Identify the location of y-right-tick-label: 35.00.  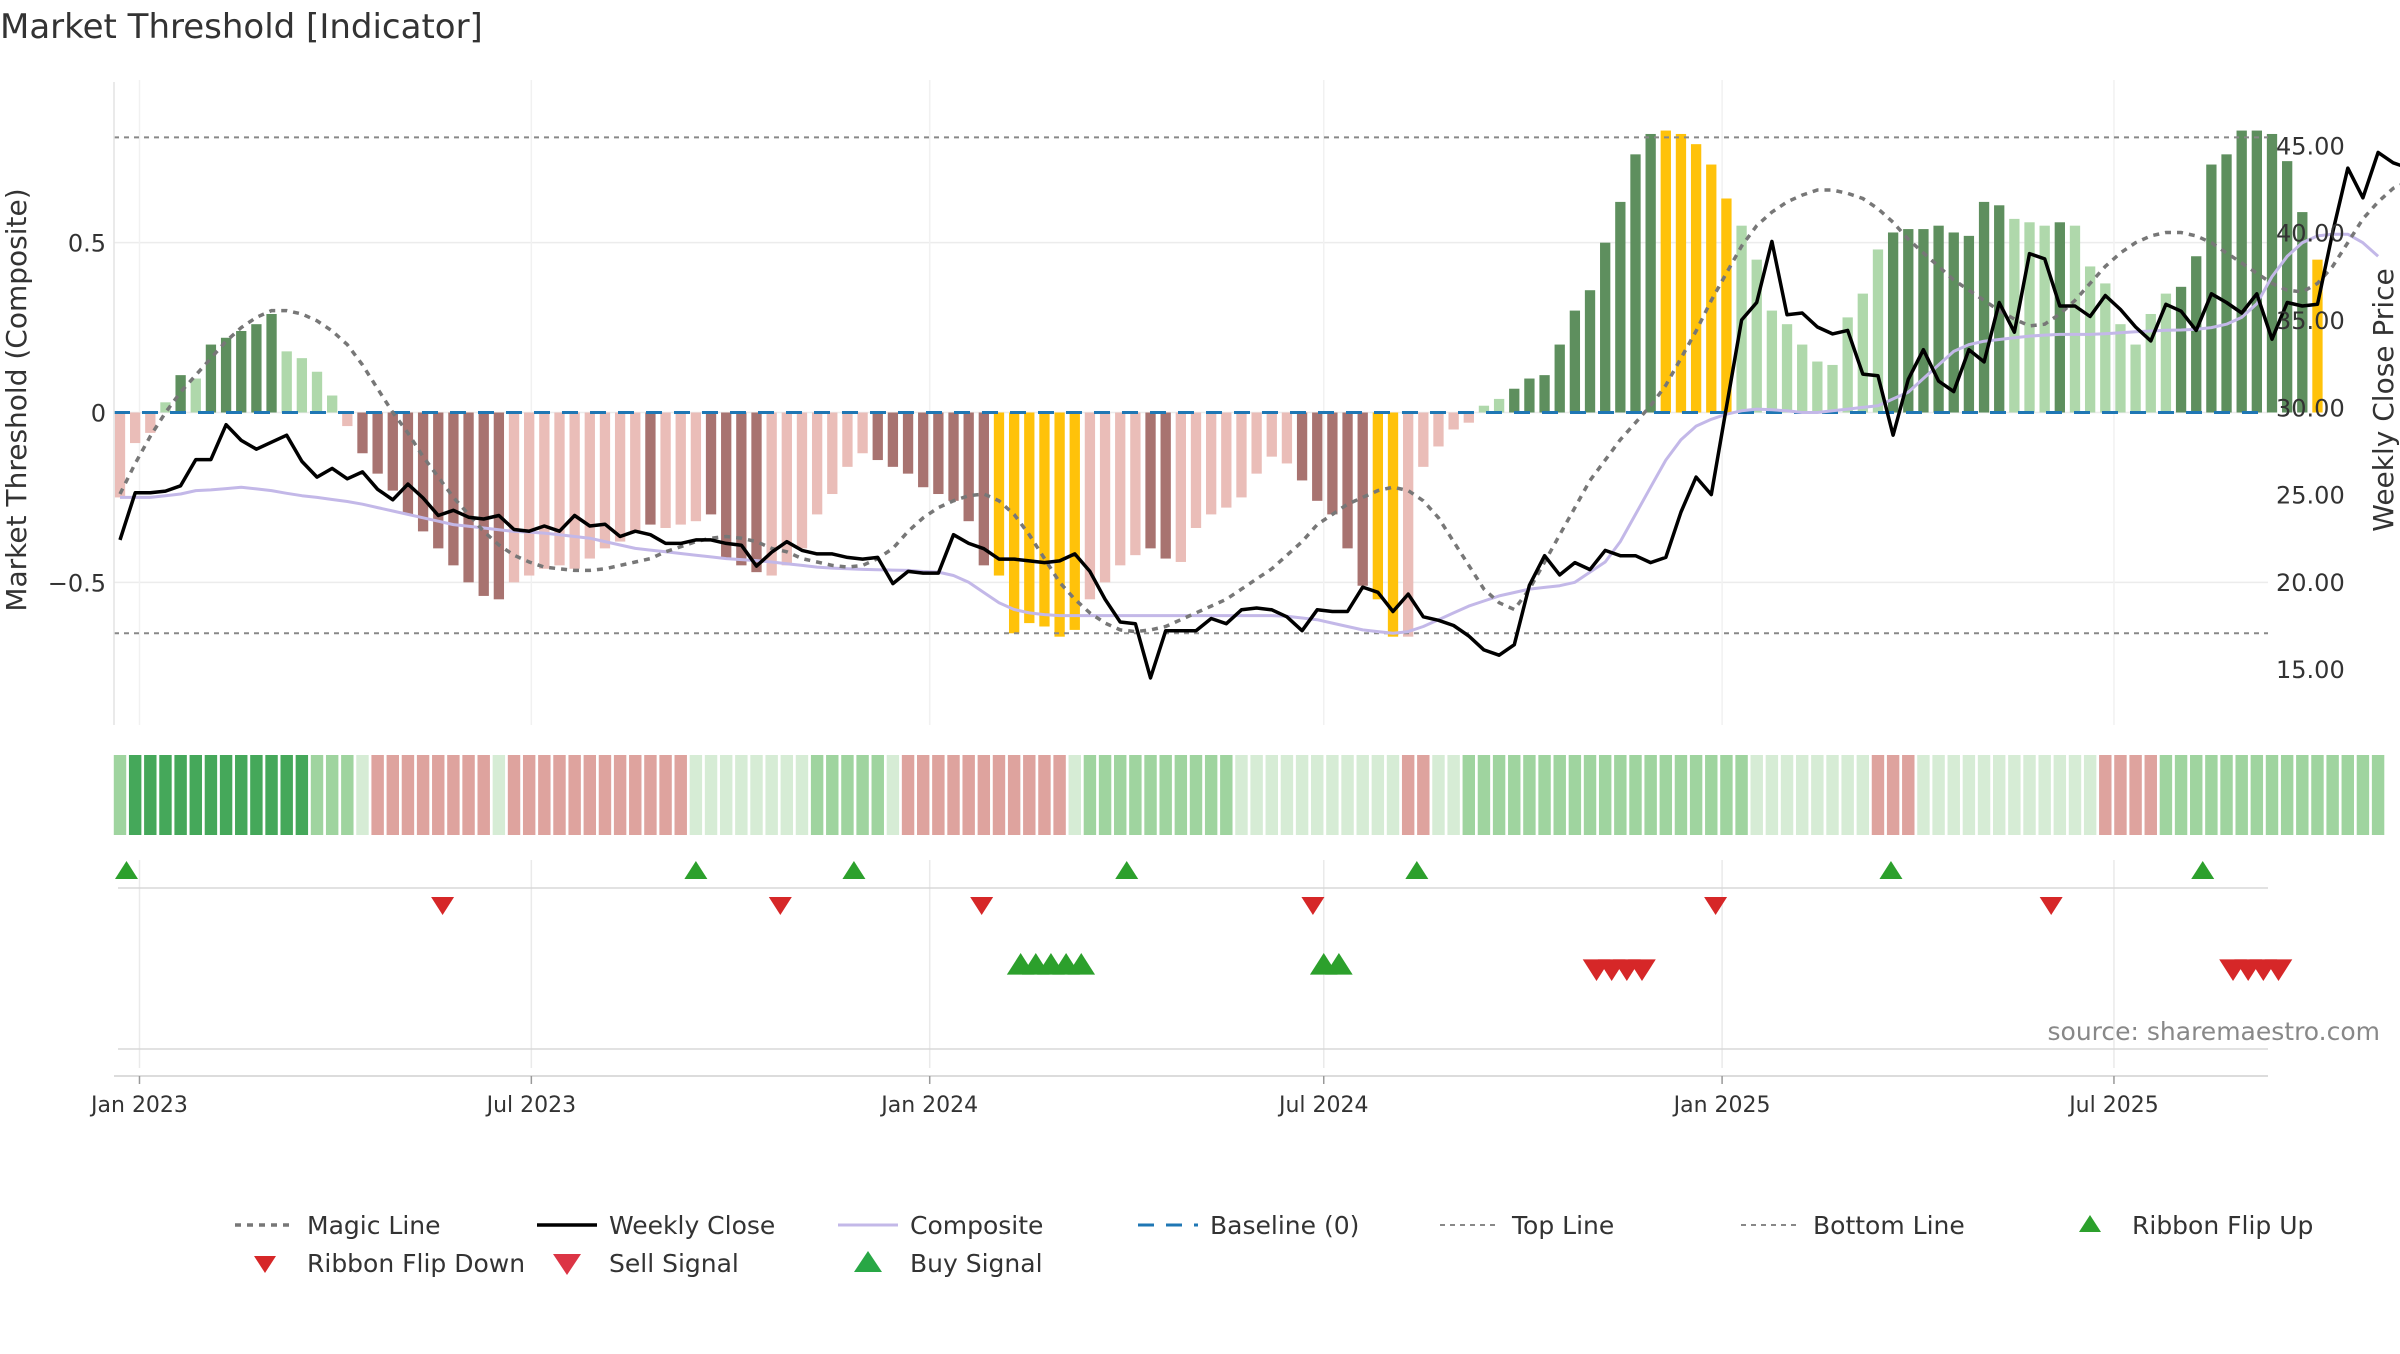
(2310, 321).